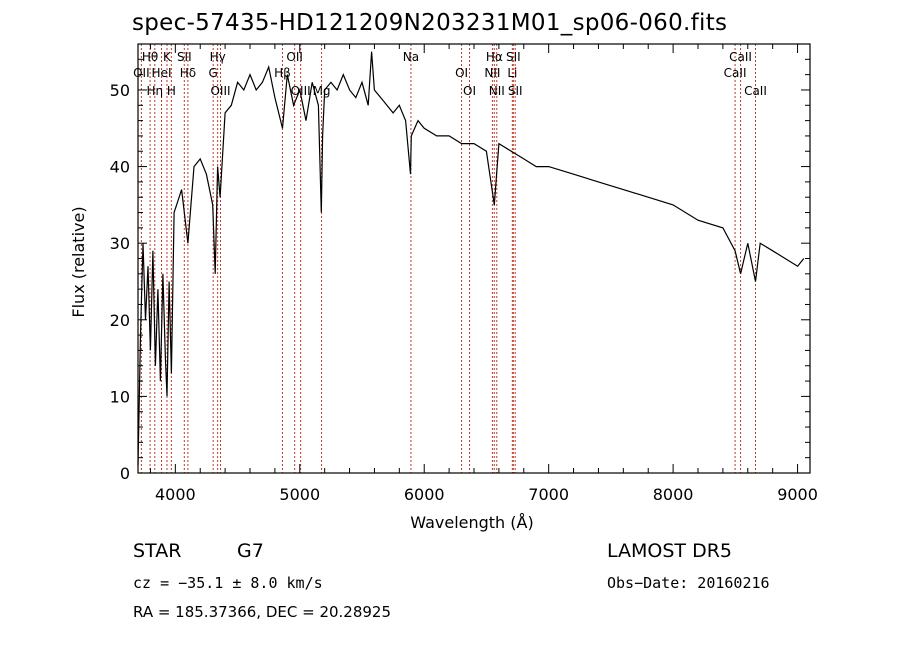 Image resolution: width=900 pixels, height=649 pixels. I want to click on line-label: Hγ, so click(218, 57).